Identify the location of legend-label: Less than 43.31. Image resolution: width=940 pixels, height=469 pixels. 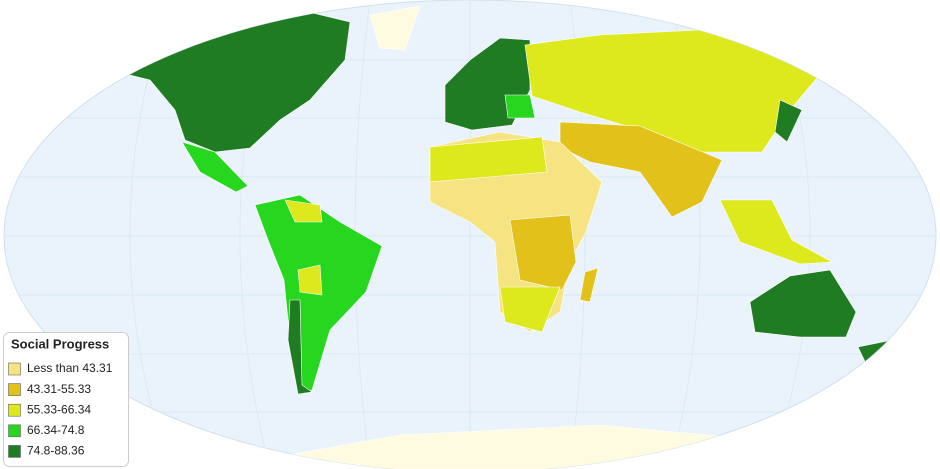
(70, 368).